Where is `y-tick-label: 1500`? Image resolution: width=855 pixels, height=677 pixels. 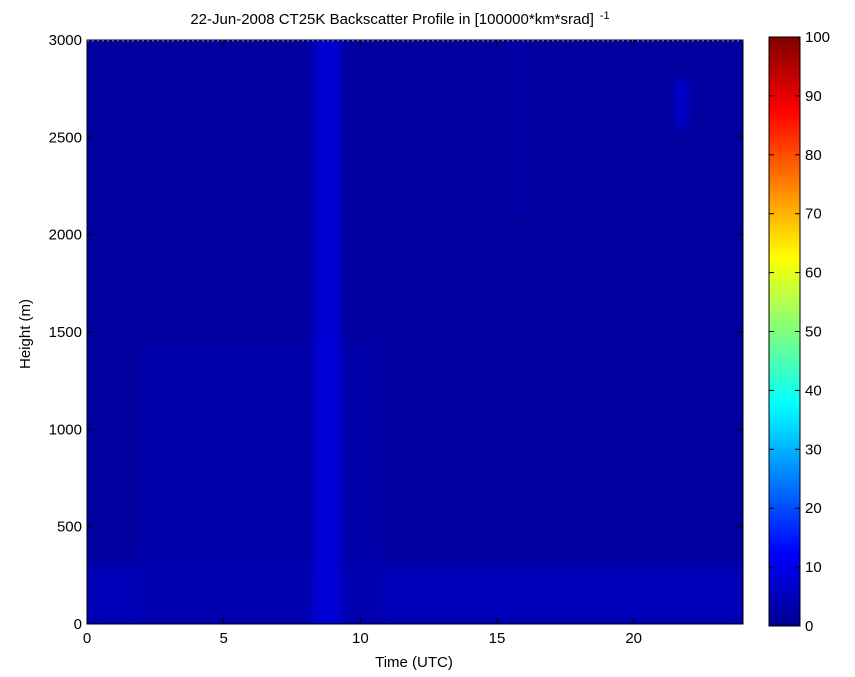
y-tick-label: 1500 is located at coordinates (65, 332).